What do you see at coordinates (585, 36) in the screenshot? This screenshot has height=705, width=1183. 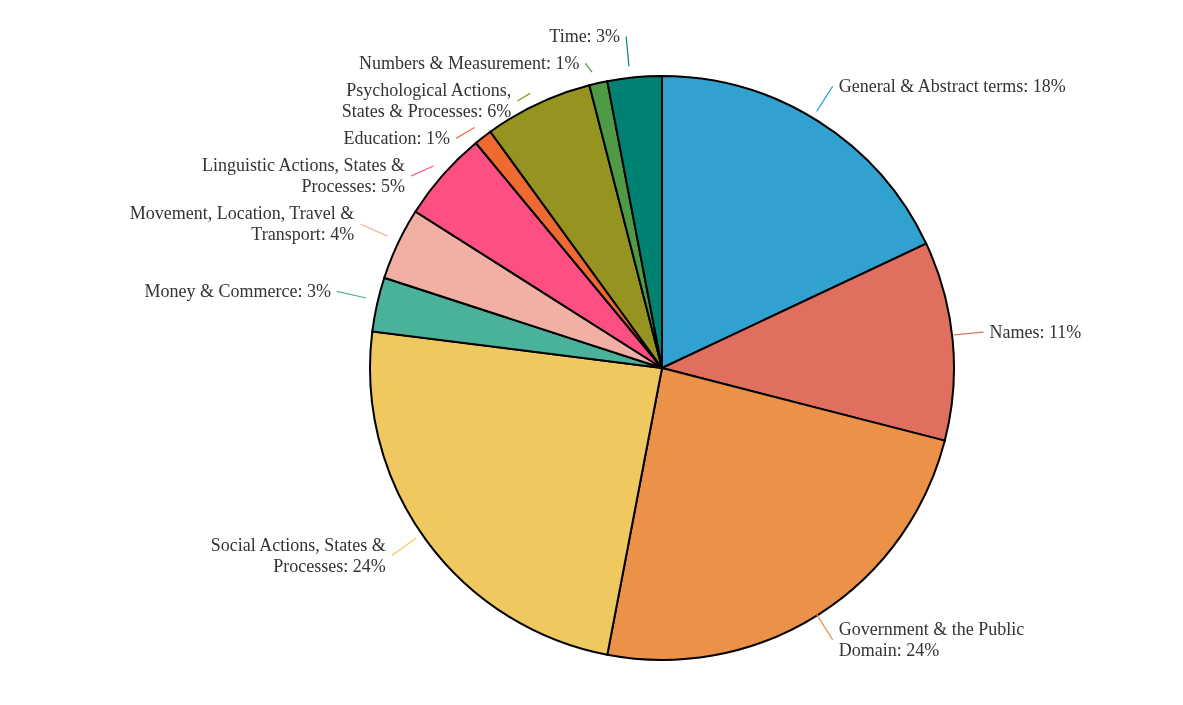 I see `slice-label: Time: 3%` at bounding box center [585, 36].